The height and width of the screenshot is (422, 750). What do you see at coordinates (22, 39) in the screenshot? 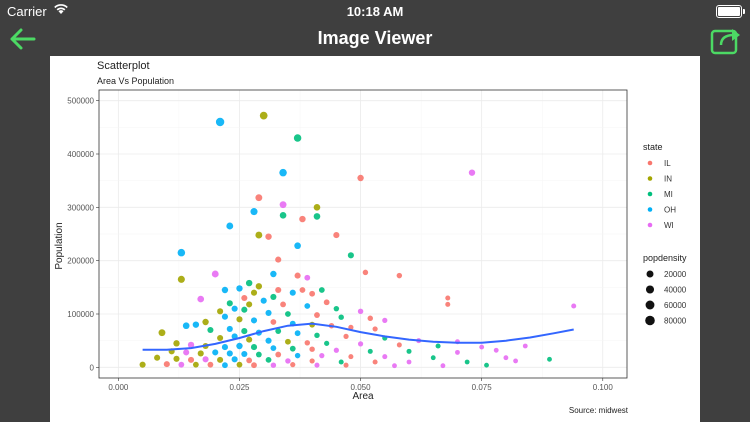
I see `arrow-left-icon` at bounding box center [22, 39].